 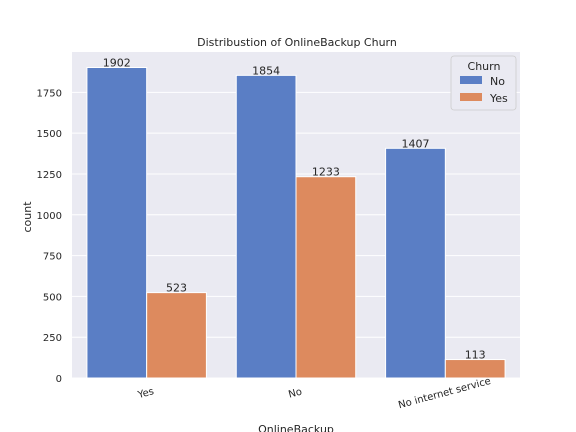 I want to click on bar-value-label: 523, so click(x=176, y=288).